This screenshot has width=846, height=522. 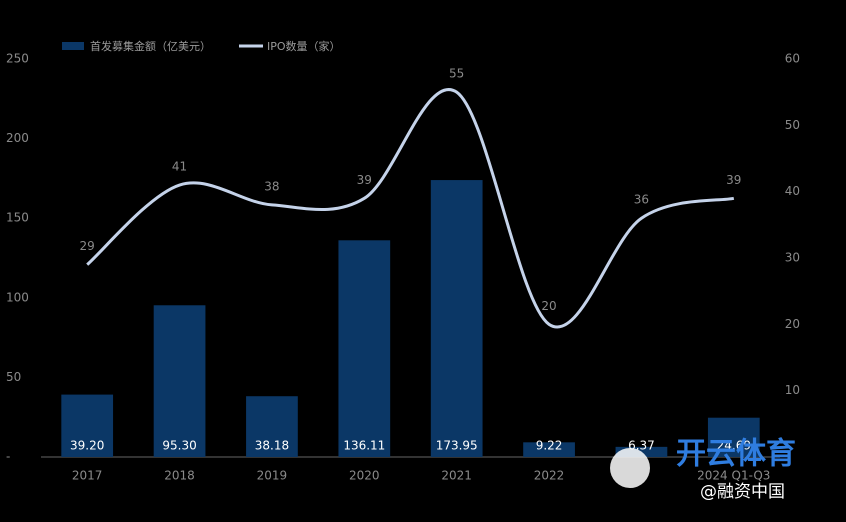 I want to click on y2-tick-label: 40, so click(x=792, y=191).